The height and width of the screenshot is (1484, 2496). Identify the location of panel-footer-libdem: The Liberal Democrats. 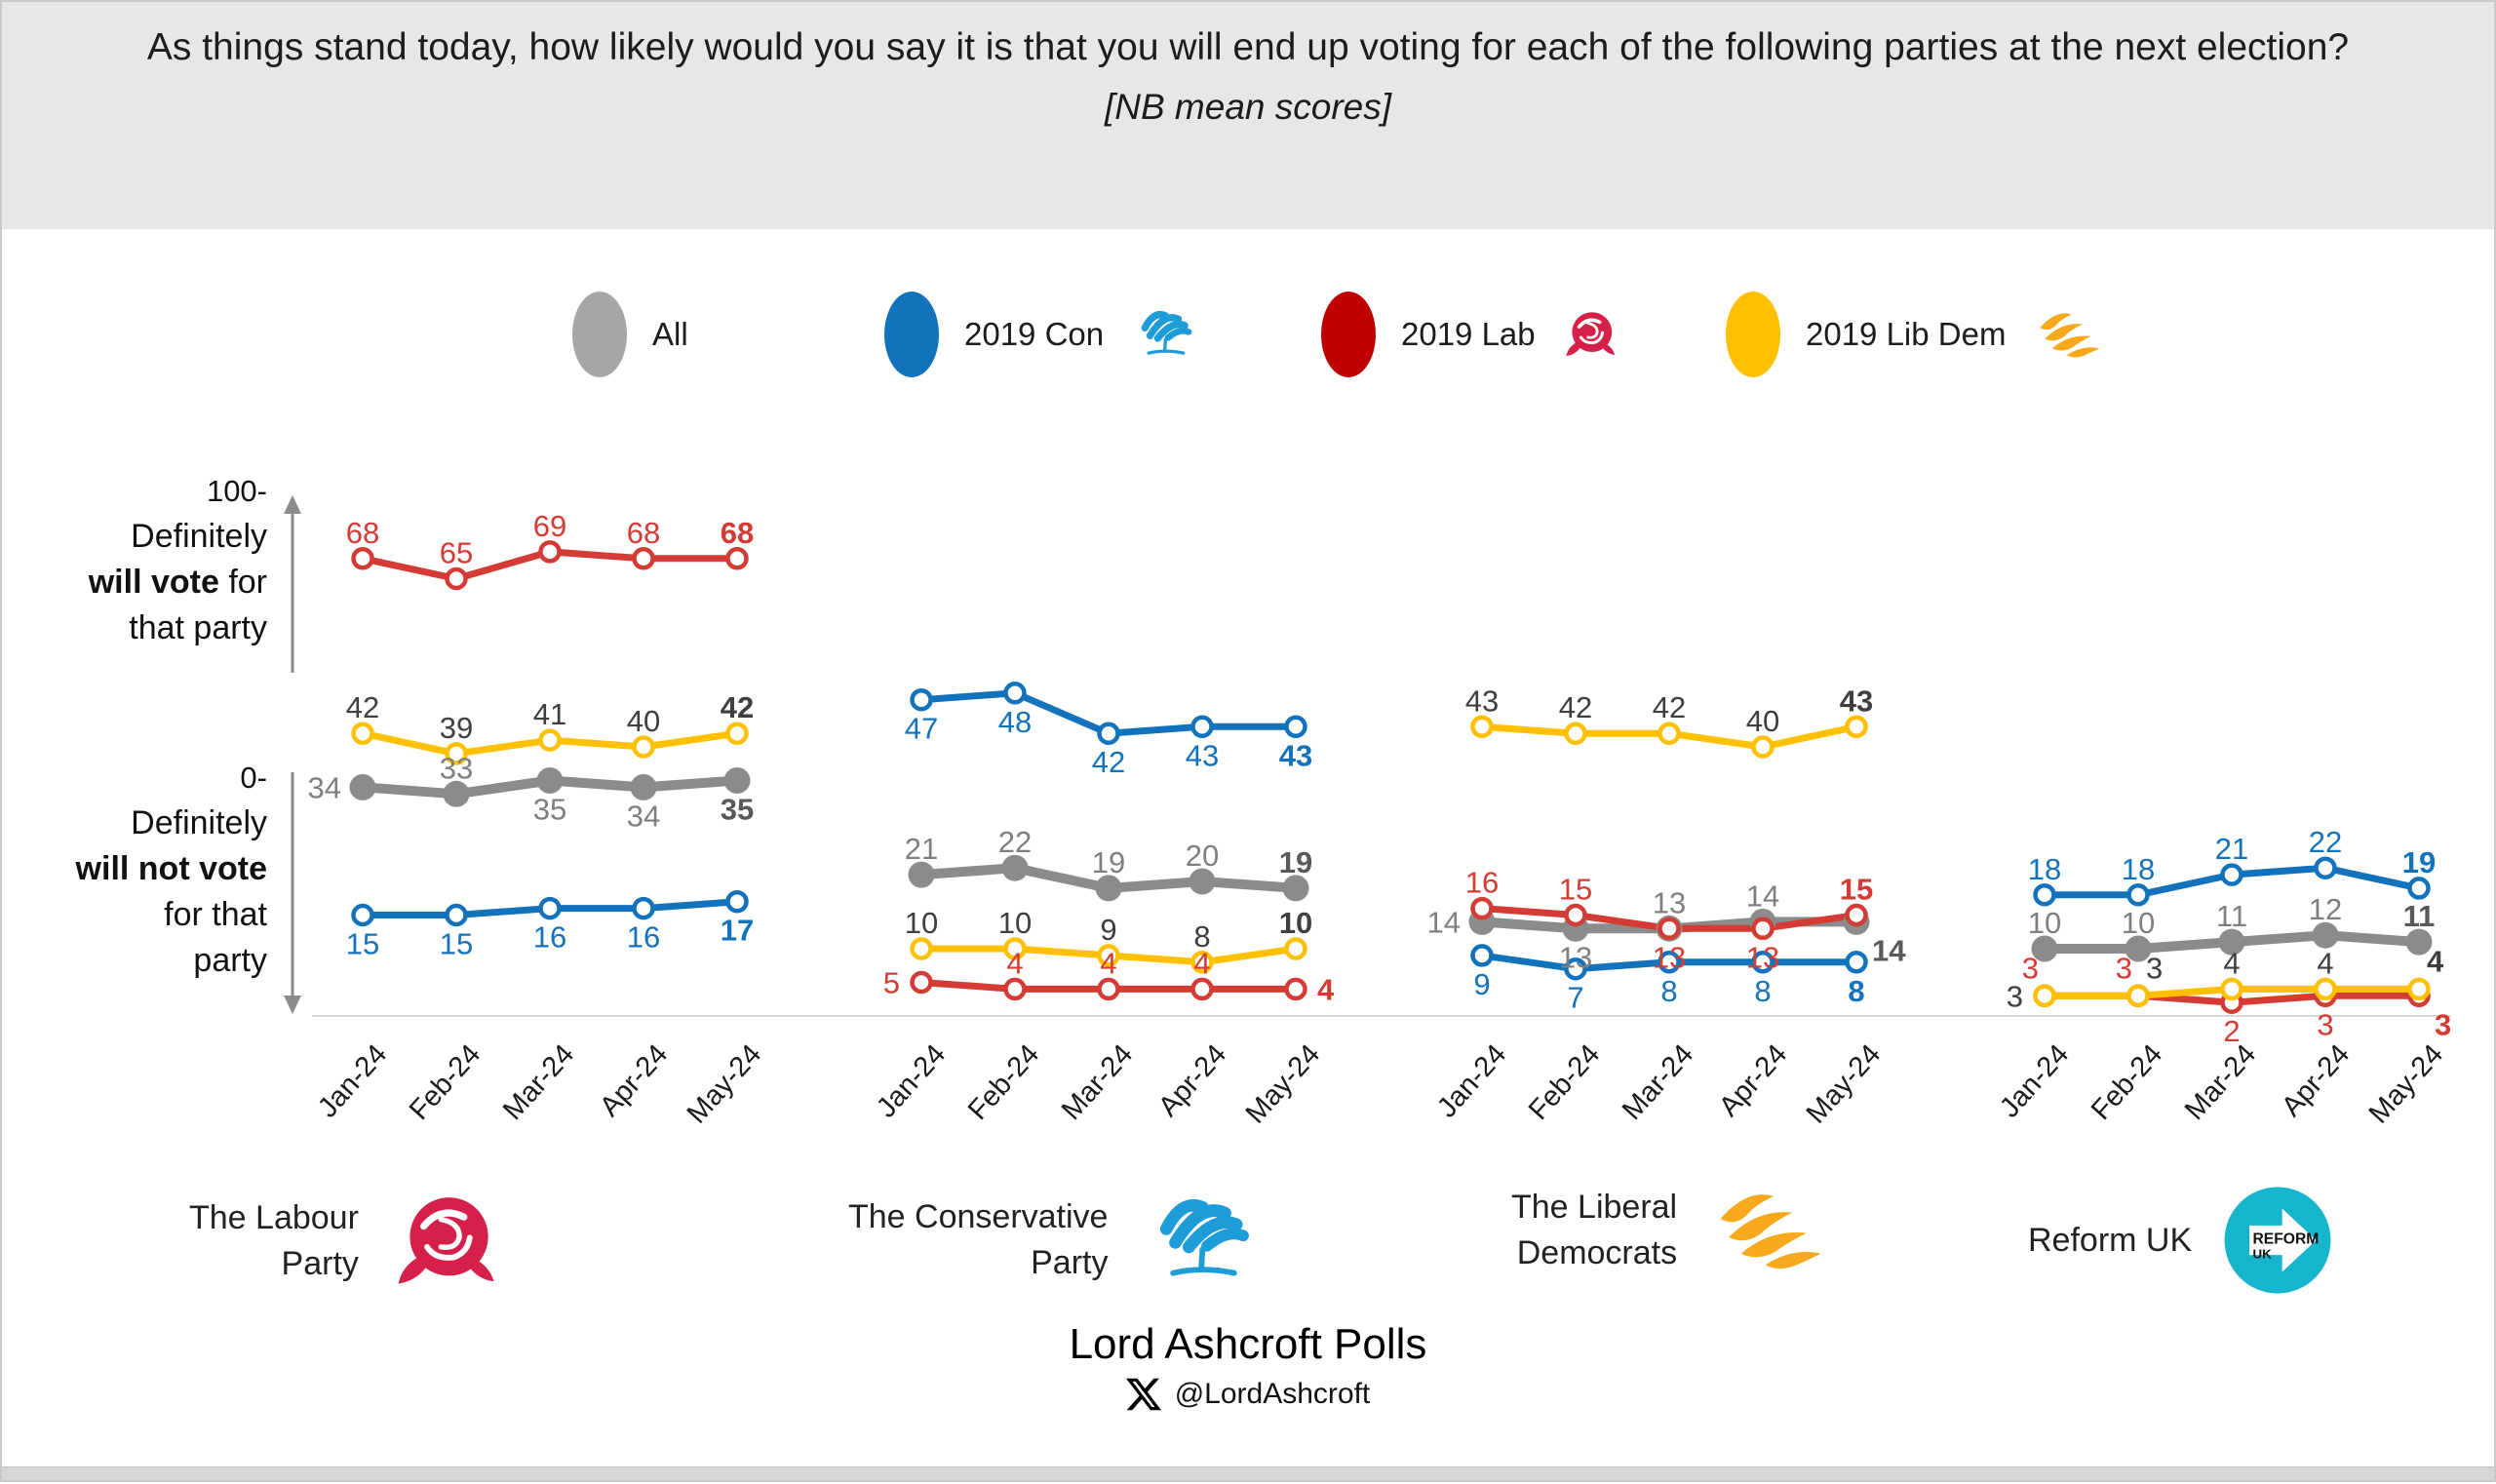
(1670, 1230).